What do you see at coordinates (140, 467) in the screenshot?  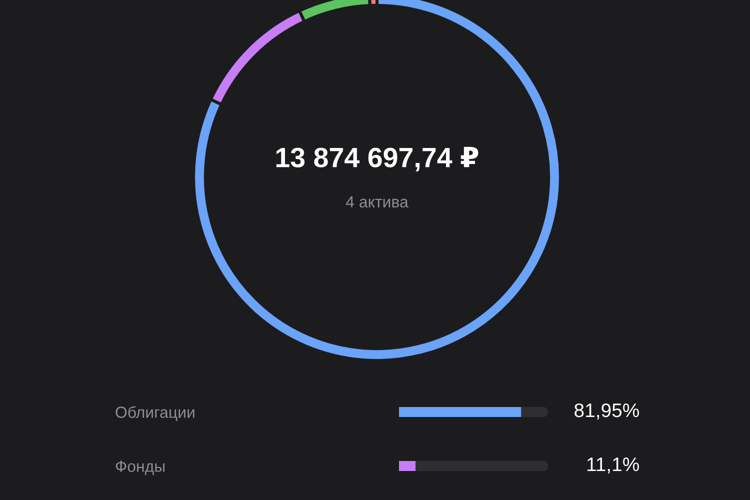 I see `y-tick-label: Фонды` at bounding box center [140, 467].